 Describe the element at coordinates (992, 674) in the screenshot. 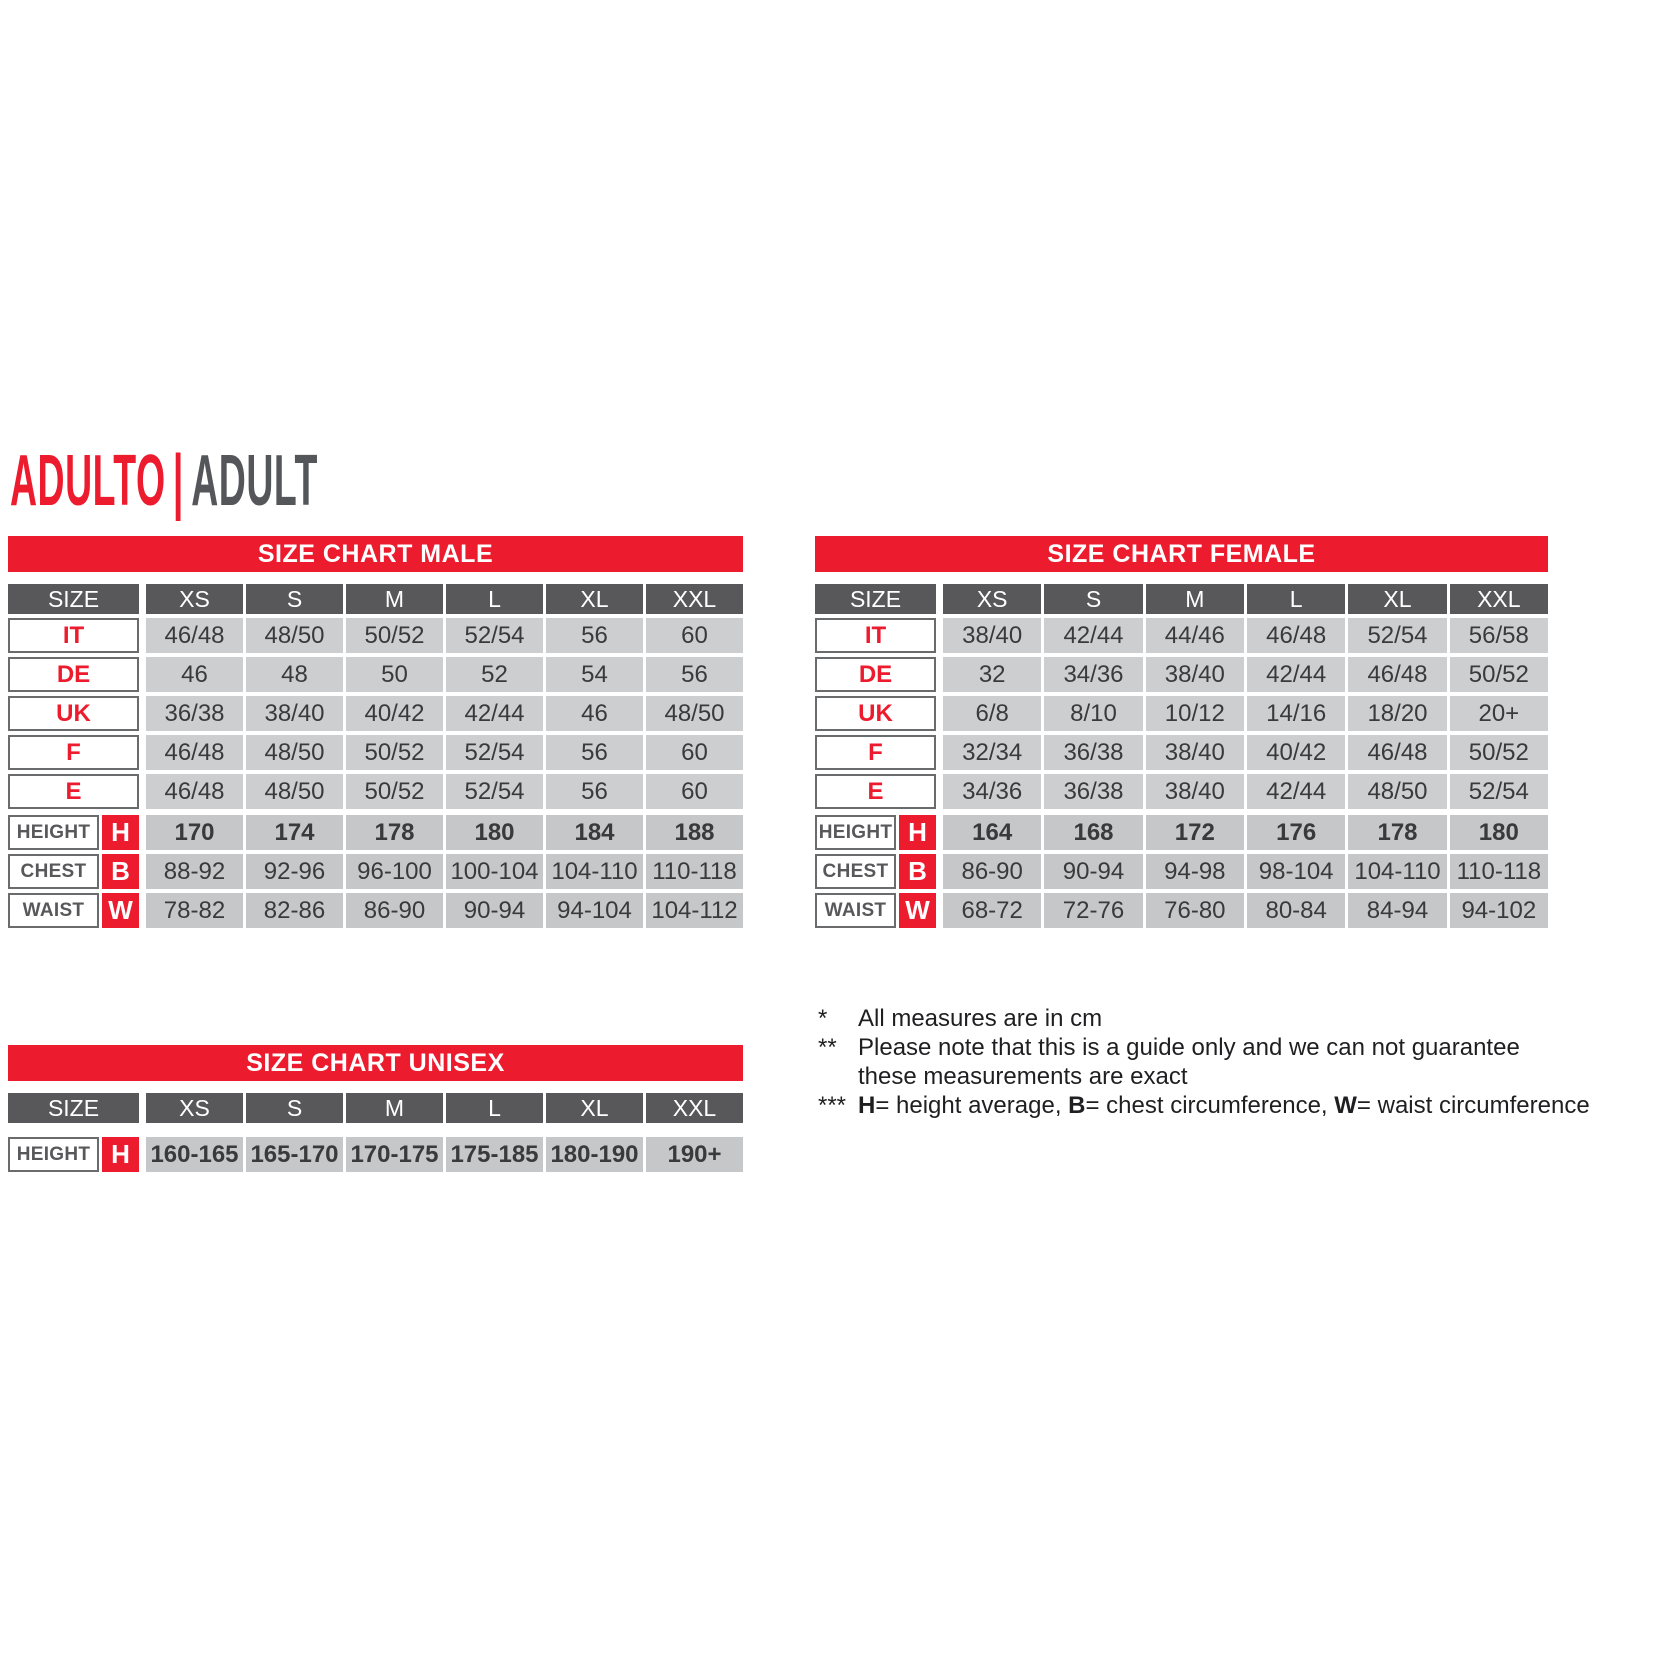

I see `size-cell: 32` at that location.